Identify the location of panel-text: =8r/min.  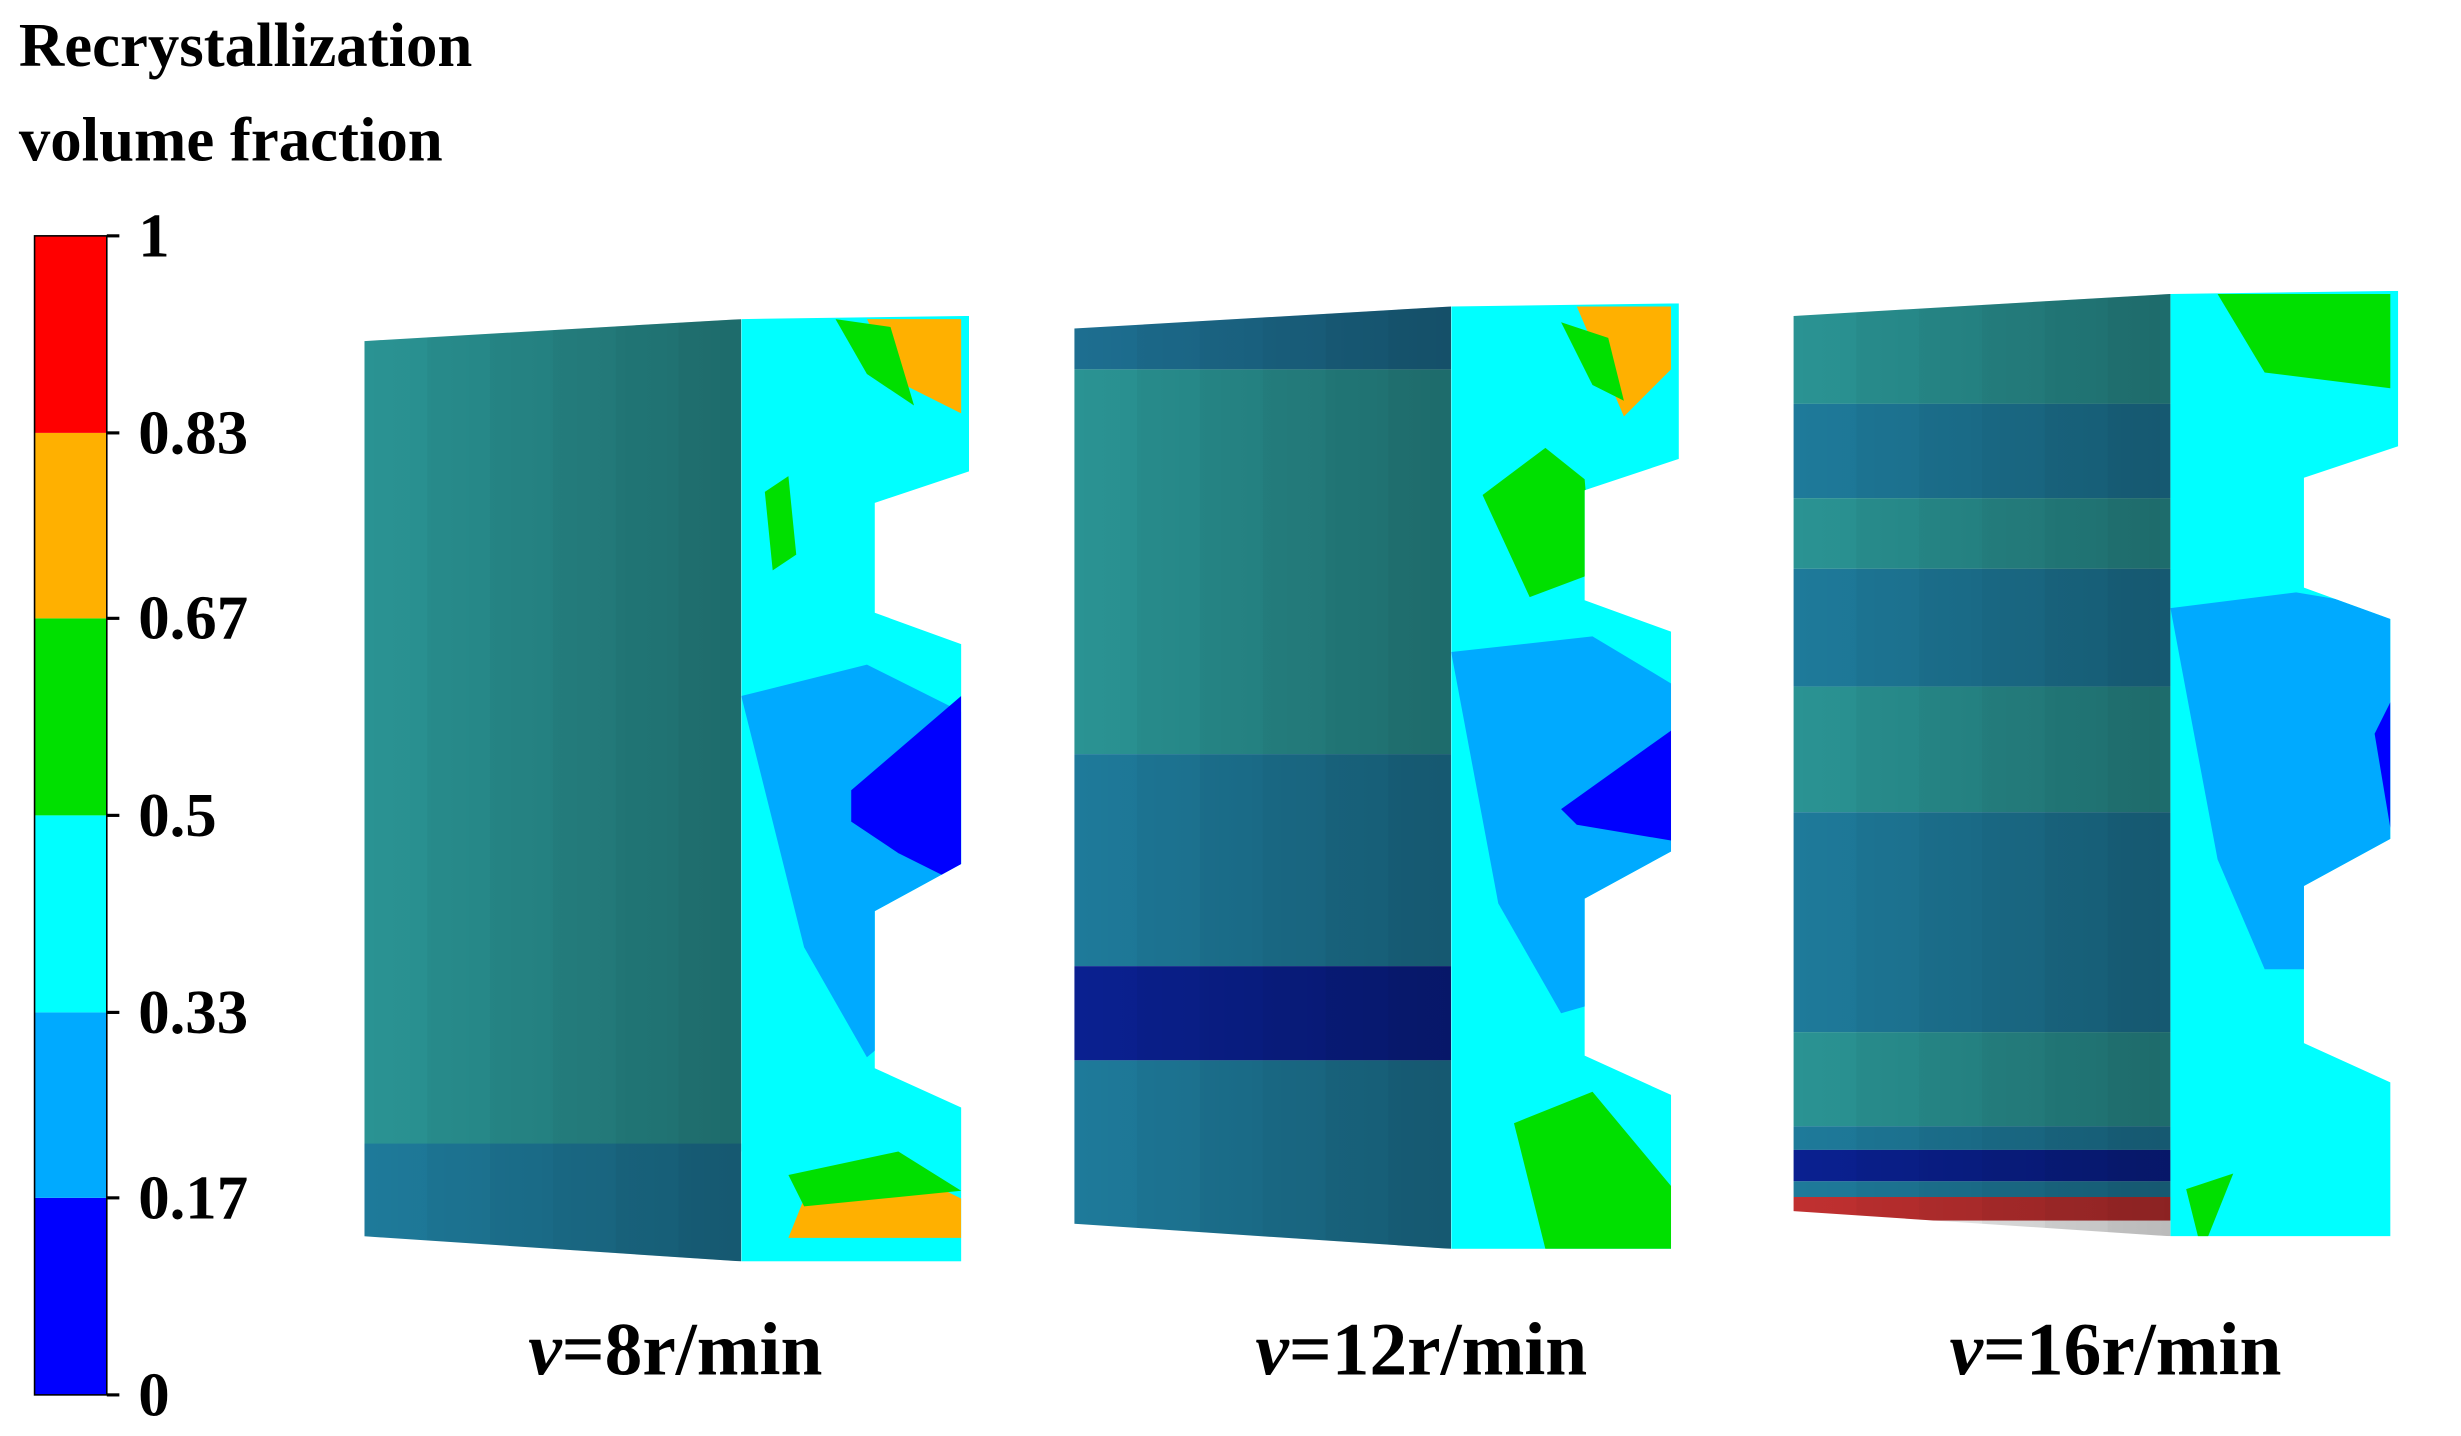
(692, 1349).